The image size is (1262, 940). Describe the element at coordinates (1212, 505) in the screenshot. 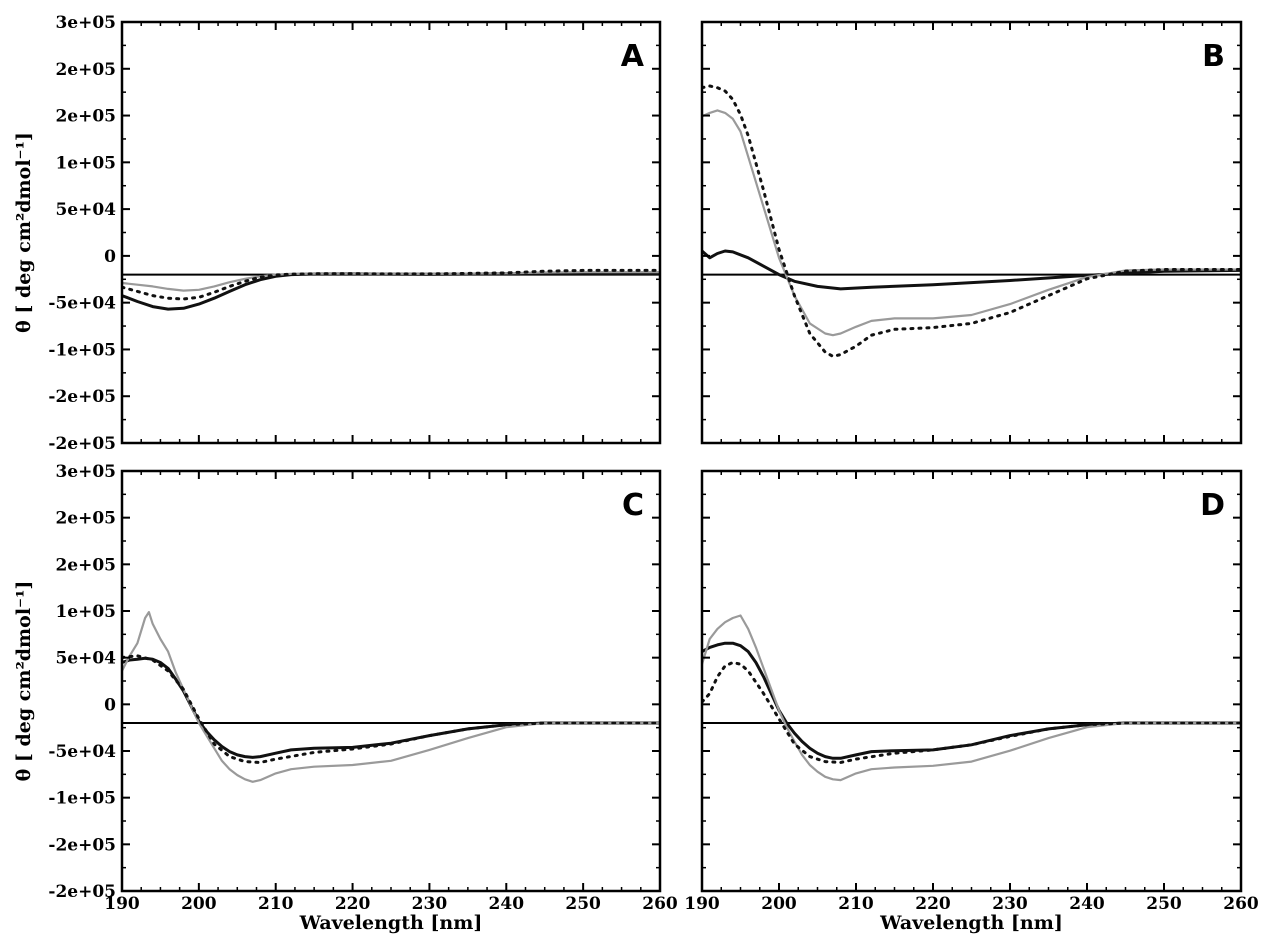

I see `panel-label: D` at that location.